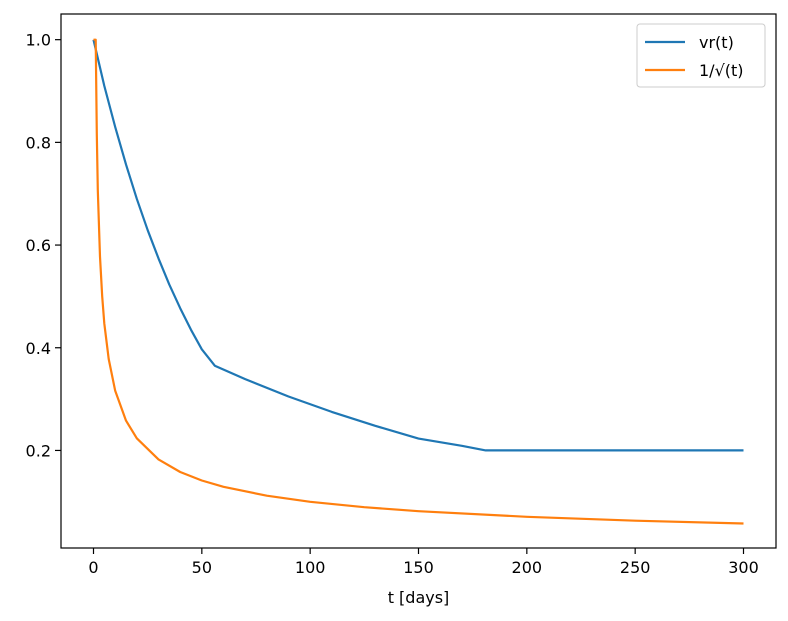 Image resolution: width=788 pixels, height=621 pixels. I want to click on x-tick-label: 100, so click(310, 567).